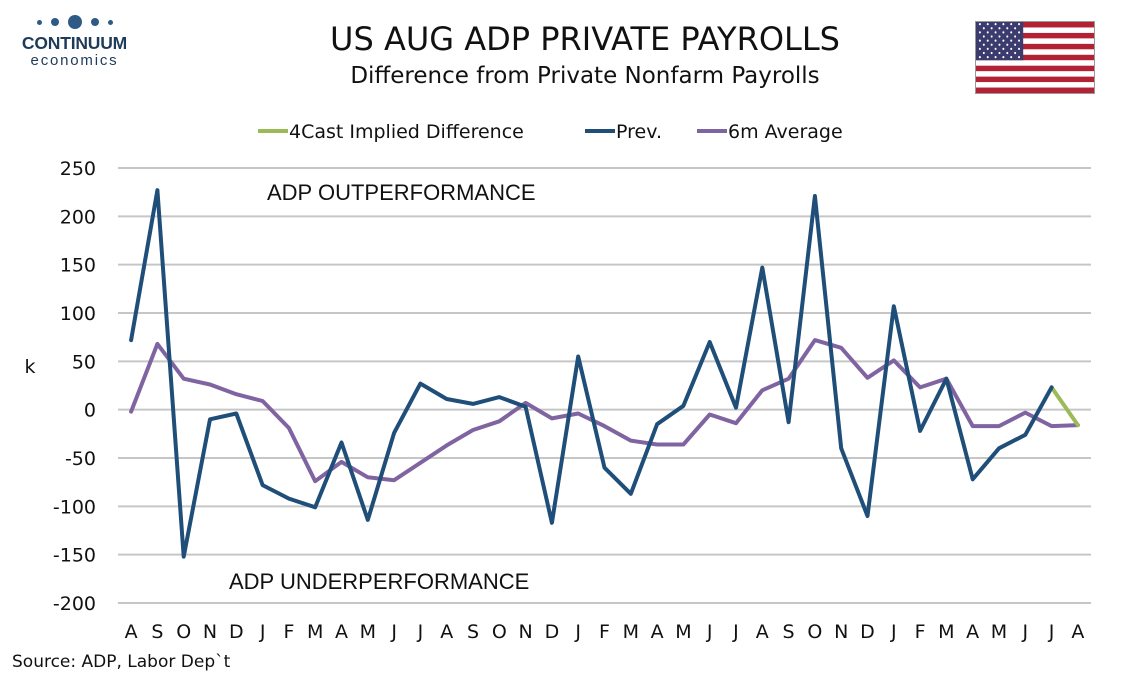 This screenshot has width=1134, height=680. Describe the element at coordinates (406, 132) in the screenshot. I see `legend-label: 4Cast Implied Difference` at that location.